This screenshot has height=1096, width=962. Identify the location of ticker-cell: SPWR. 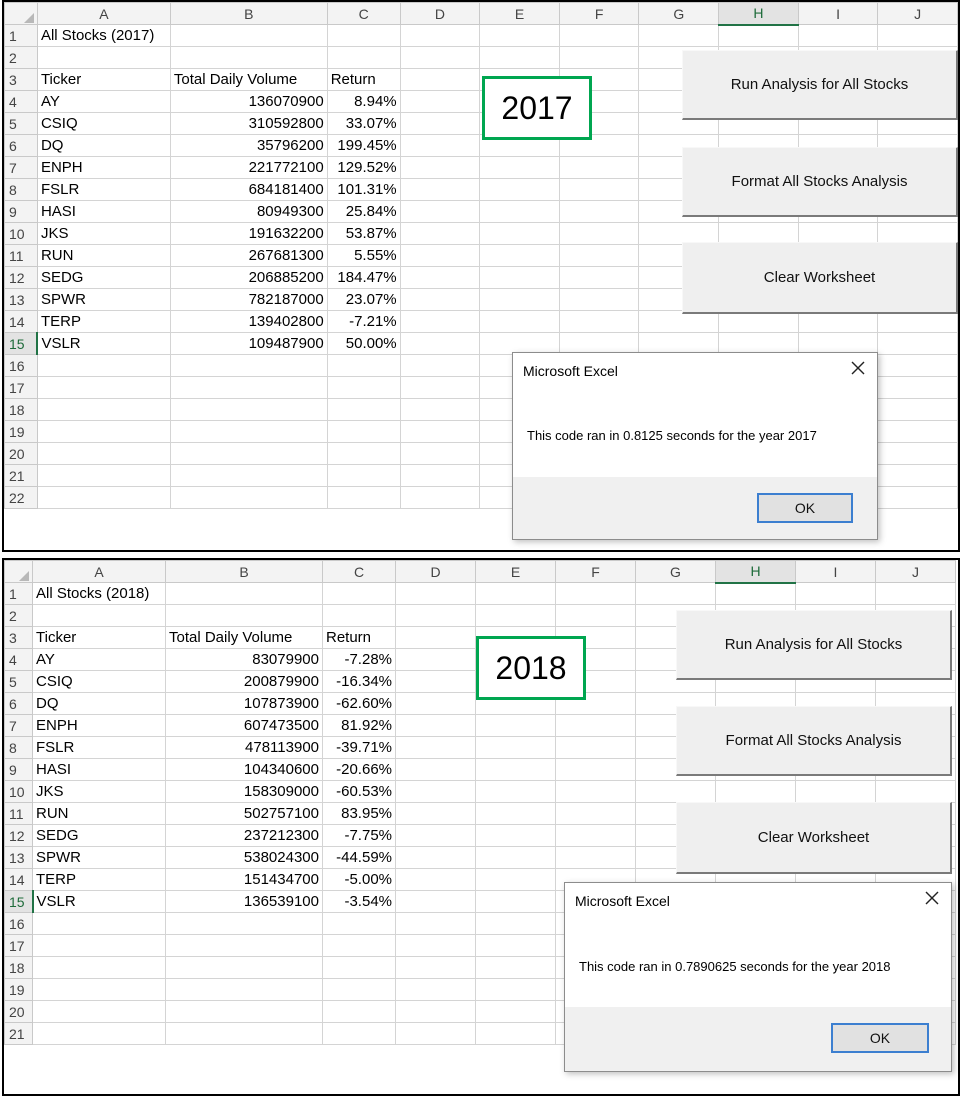
(99, 857).